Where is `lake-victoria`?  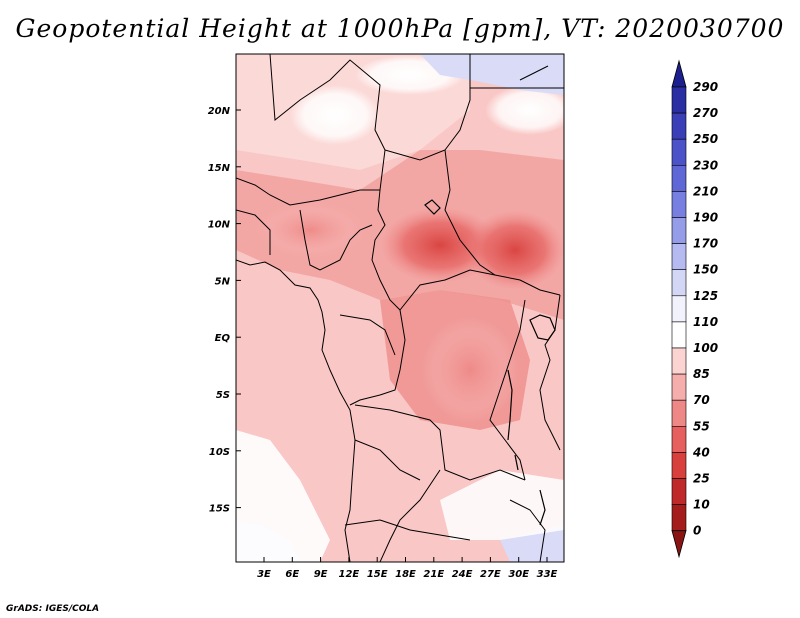
lake-victoria is located at coordinates (542, 327).